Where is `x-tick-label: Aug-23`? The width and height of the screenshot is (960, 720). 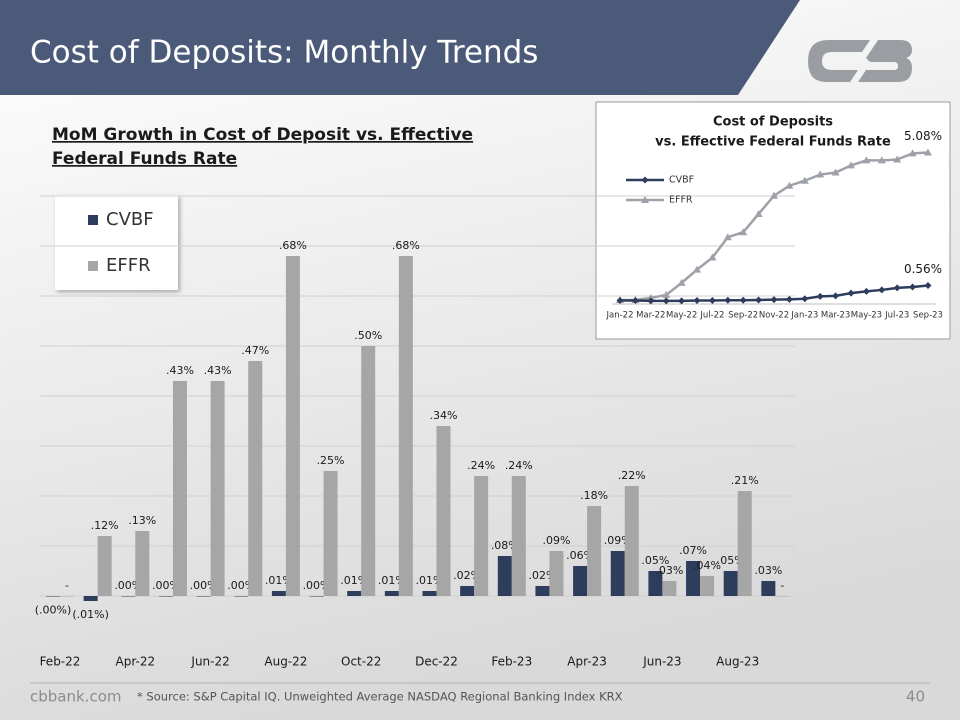
x-tick-label: Aug-23 is located at coordinates (737, 662).